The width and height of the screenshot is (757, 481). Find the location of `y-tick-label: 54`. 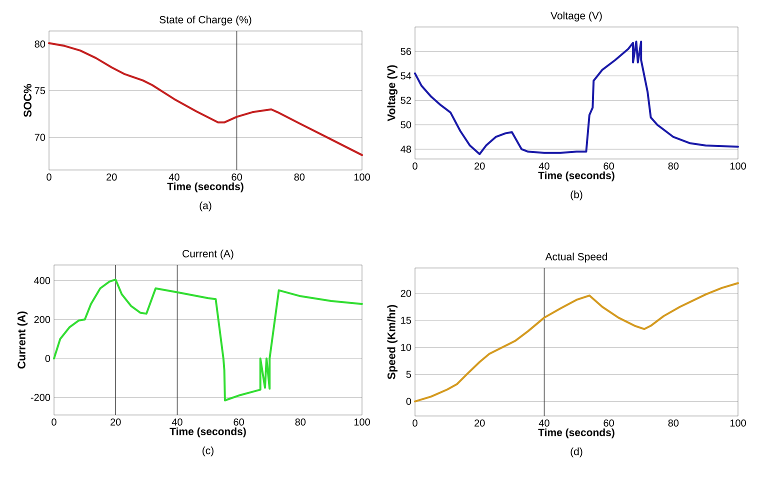

y-tick-label: 54 is located at coordinates (406, 76).